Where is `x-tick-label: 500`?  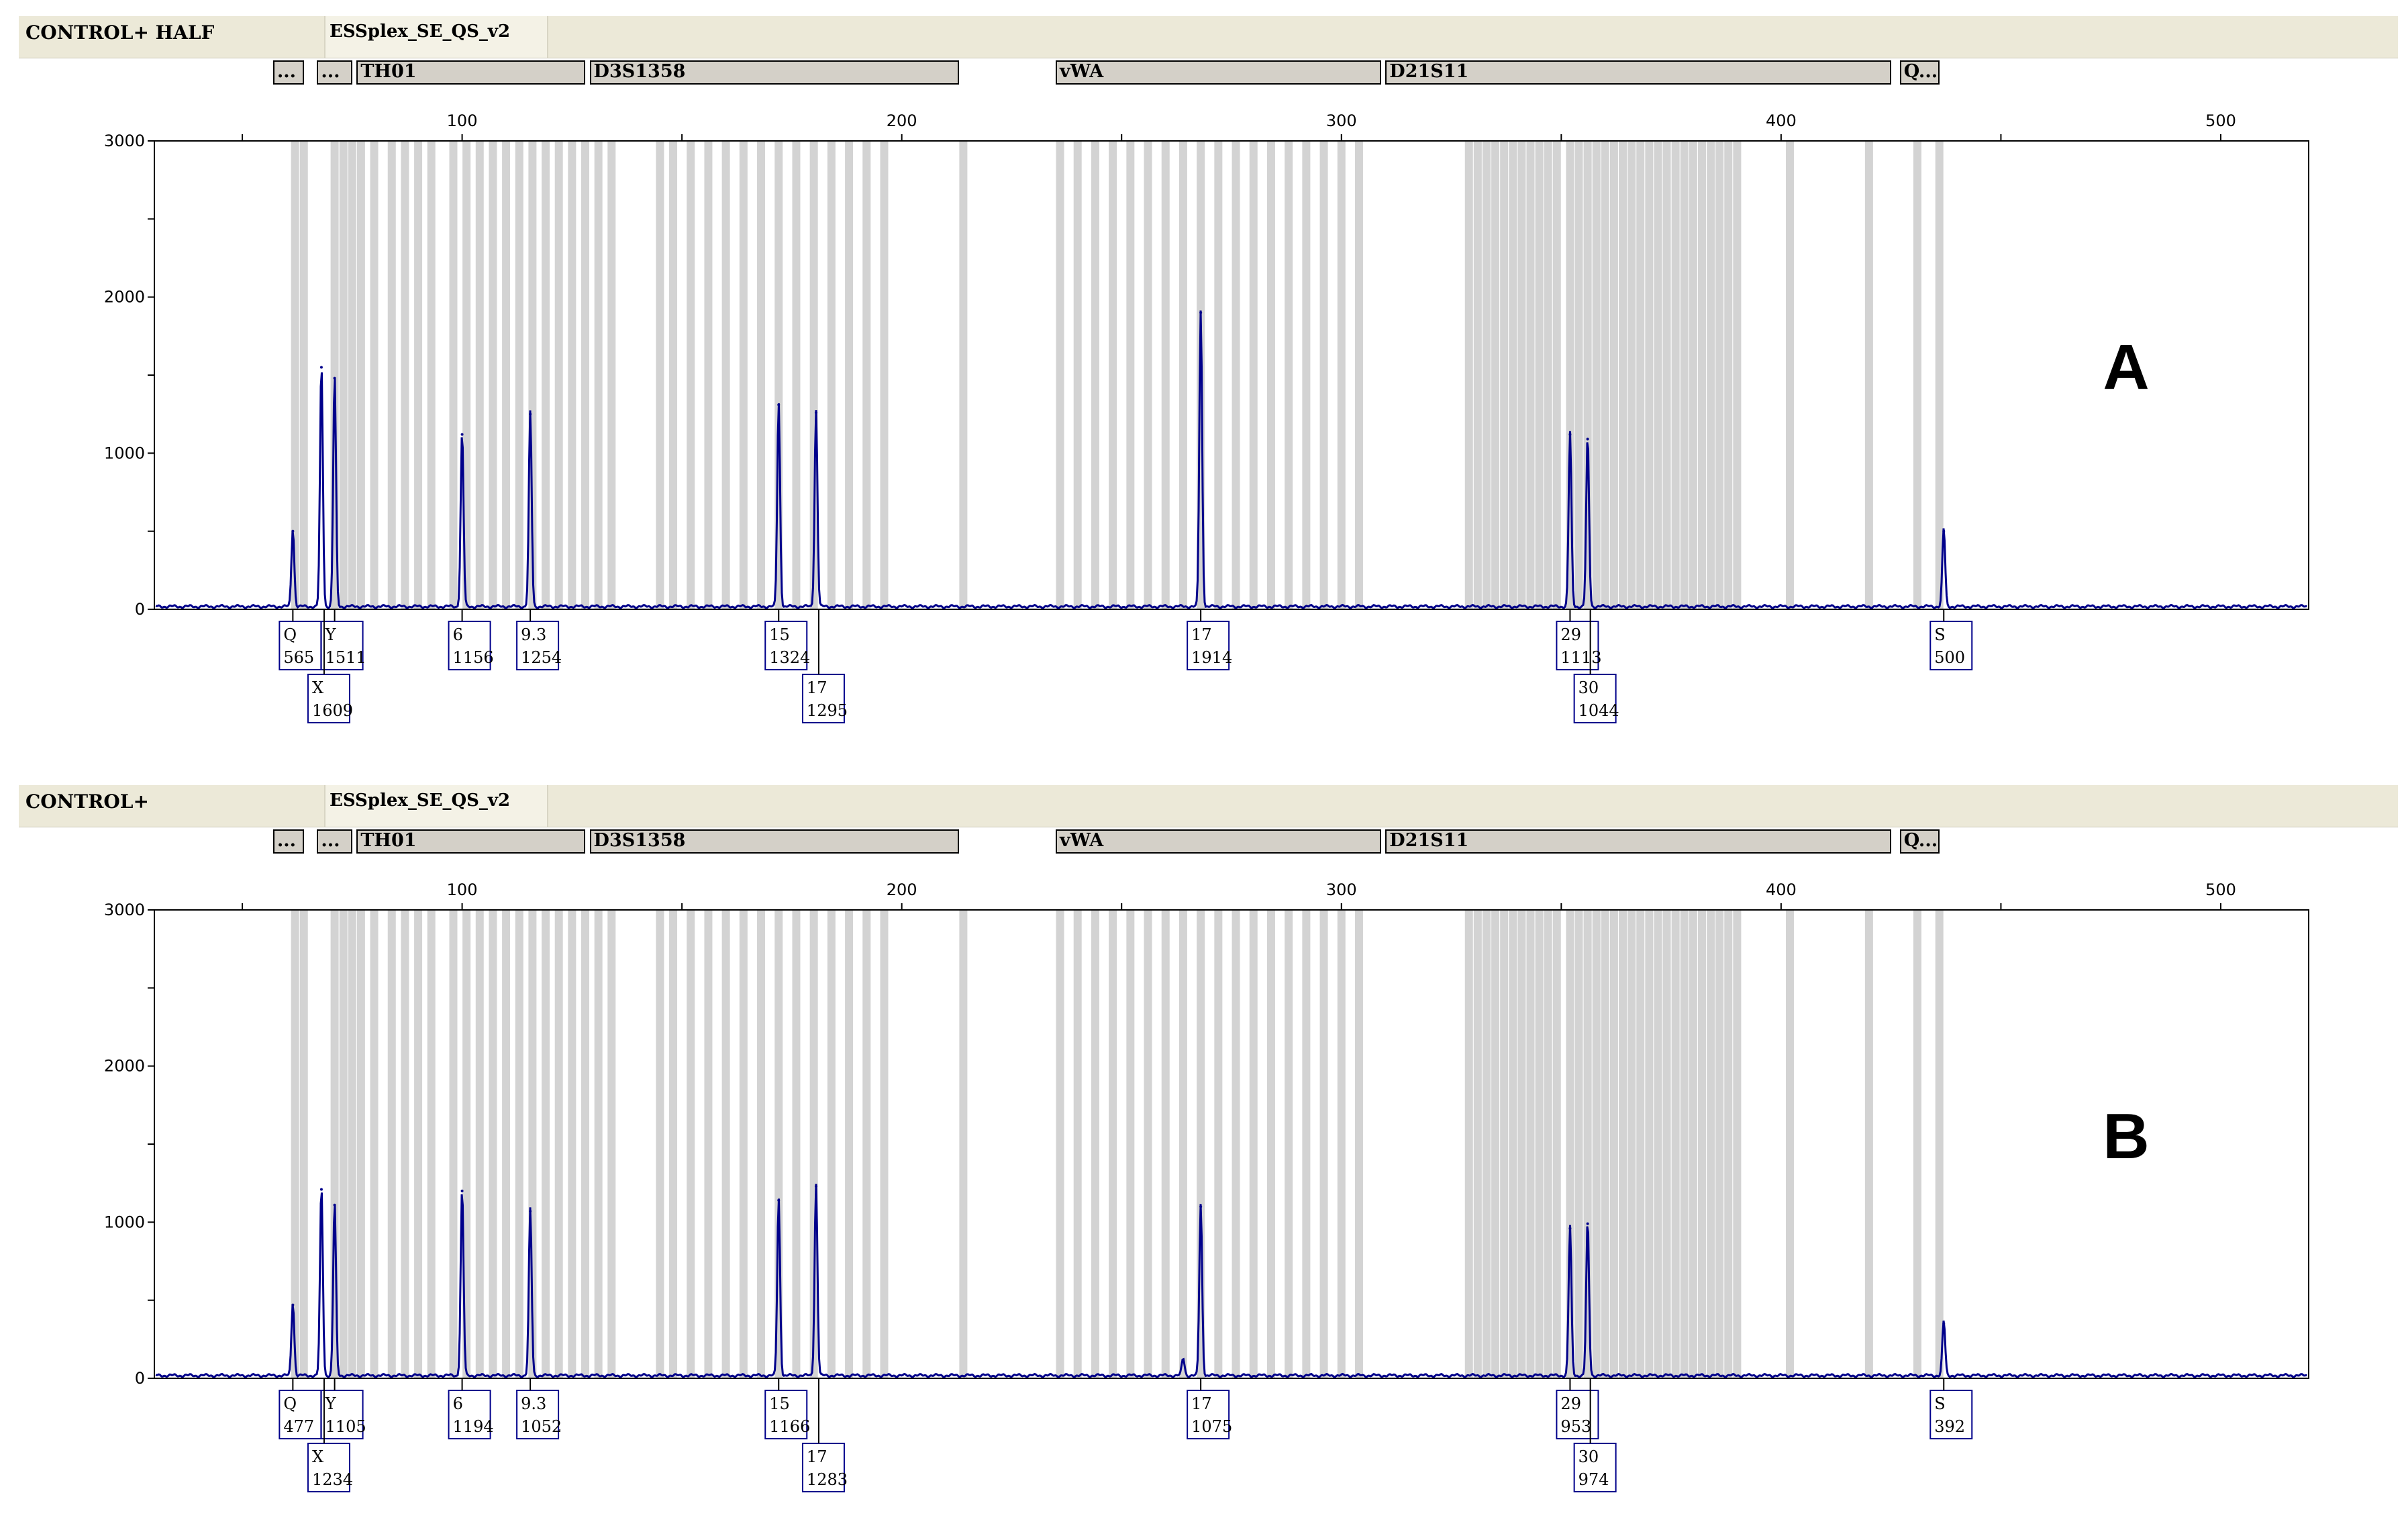
x-tick-label: 500 is located at coordinates (2220, 890).